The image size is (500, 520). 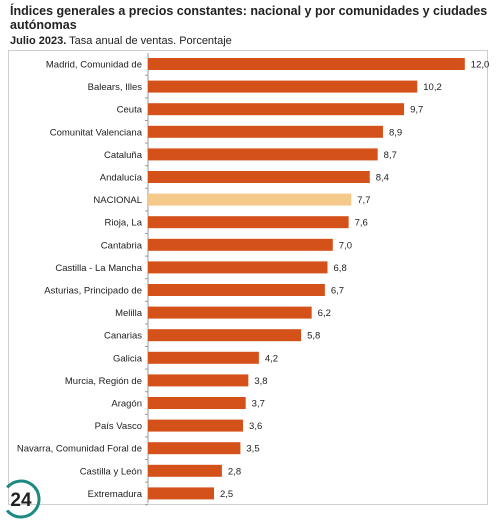 I want to click on value-label: 8,4, so click(x=382, y=178).